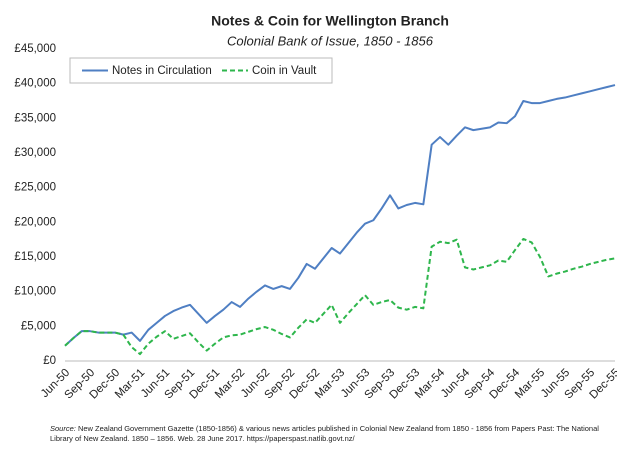 Image resolution: width=617 pixels, height=452 pixels. Describe the element at coordinates (38, 326) in the screenshot. I see `y-tick-label: £5,000` at that location.